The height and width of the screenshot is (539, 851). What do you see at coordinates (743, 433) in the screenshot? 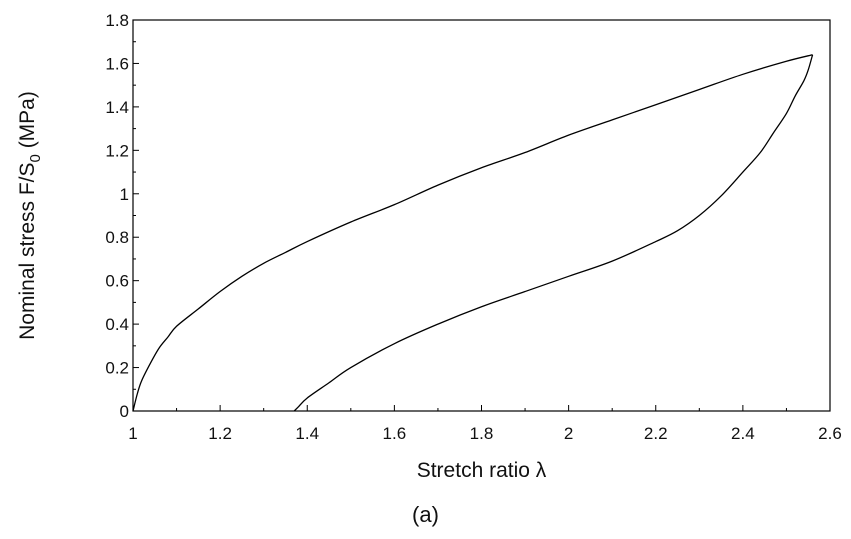
I see `x-tick-label: 2.4` at bounding box center [743, 433].